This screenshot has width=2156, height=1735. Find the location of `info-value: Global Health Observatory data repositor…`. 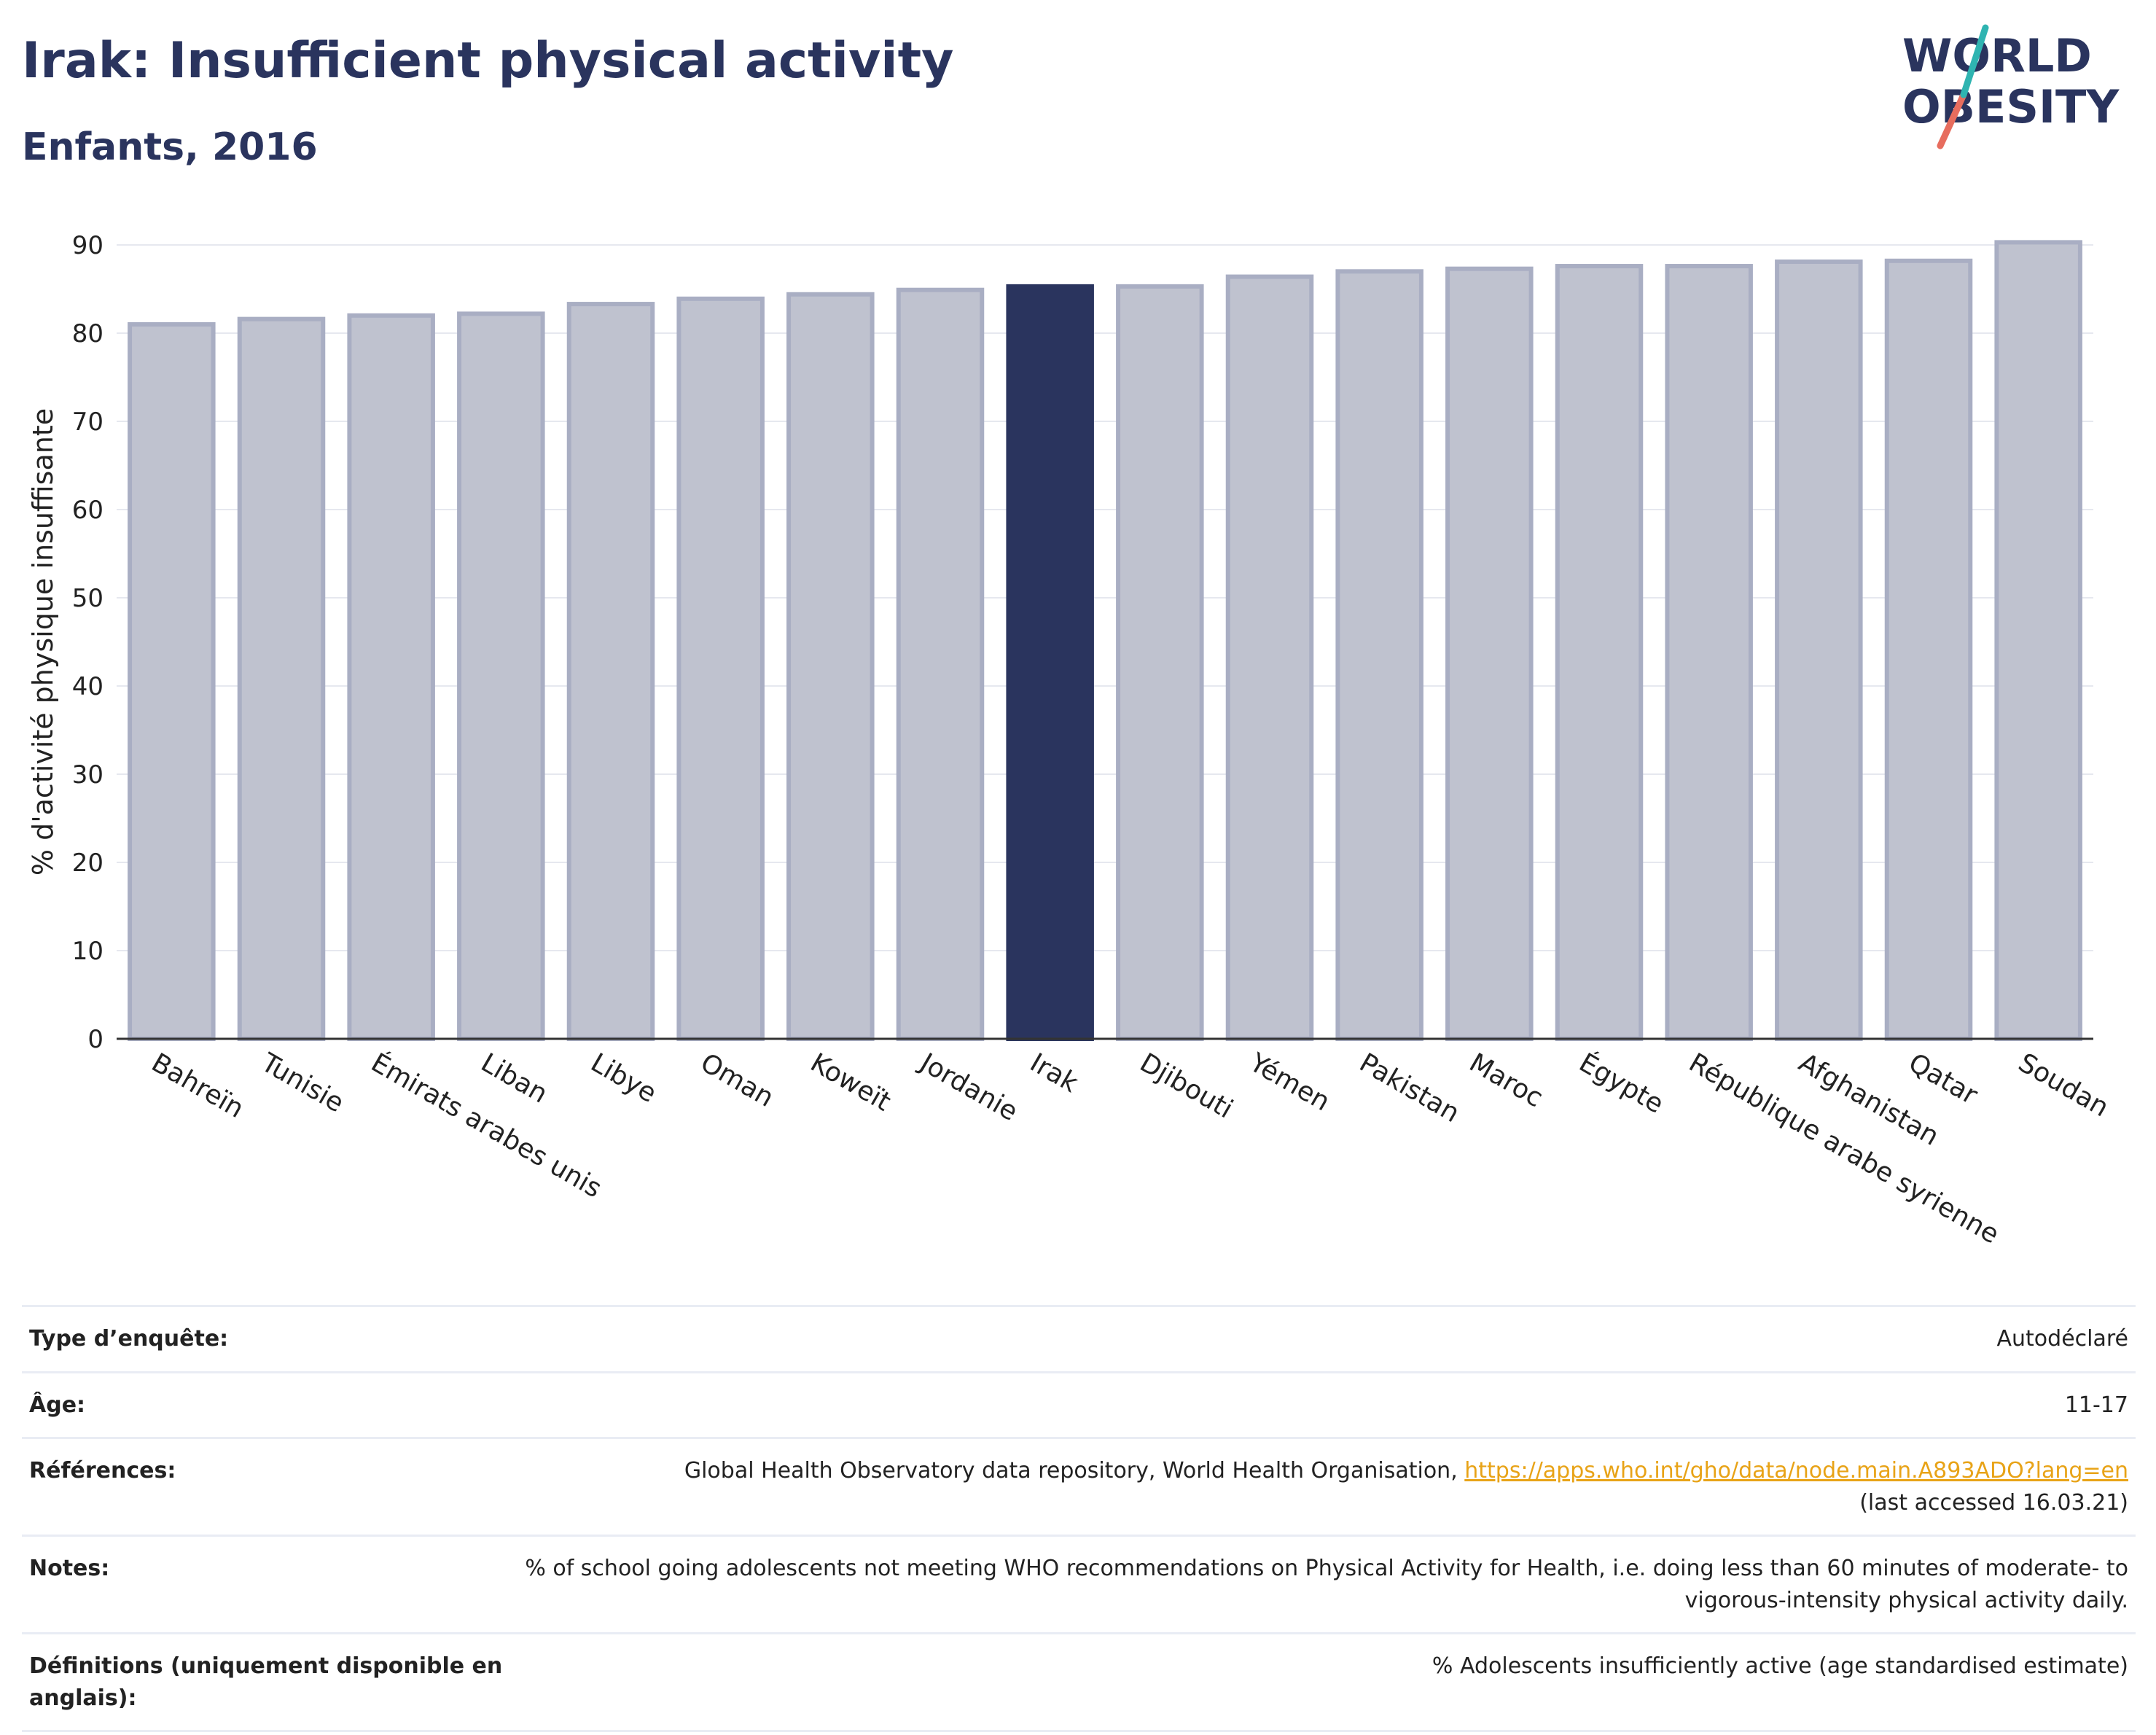

info-value: Global Health Observatory data repositor… is located at coordinates (1327, 1486).